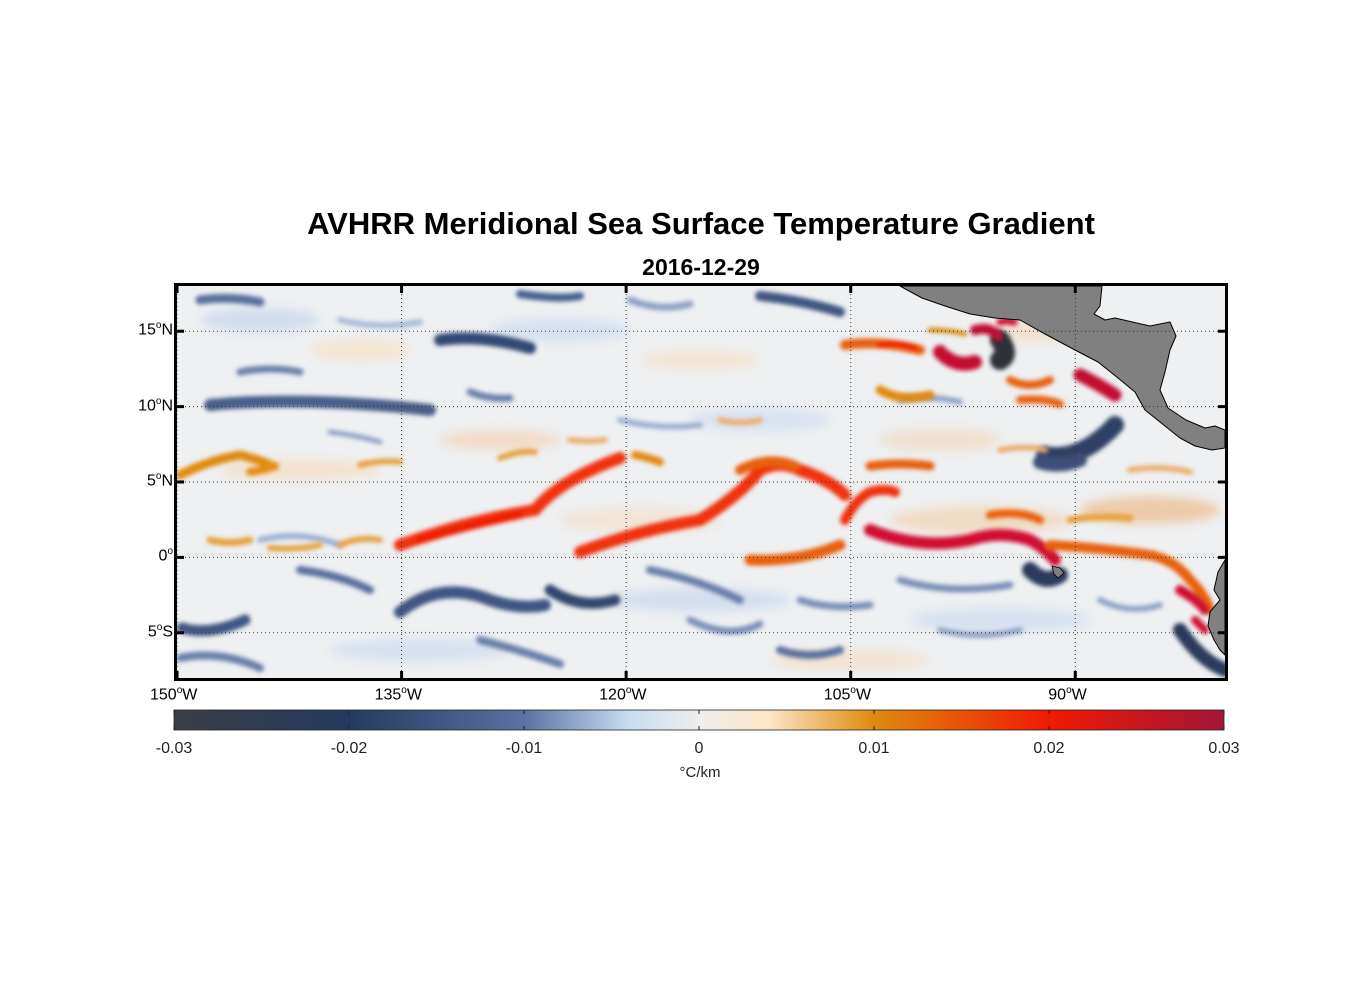 The height and width of the screenshot is (1000, 1356). What do you see at coordinates (155, 329) in the screenshot?
I see `lat-label-15N: 15oN` at bounding box center [155, 329].